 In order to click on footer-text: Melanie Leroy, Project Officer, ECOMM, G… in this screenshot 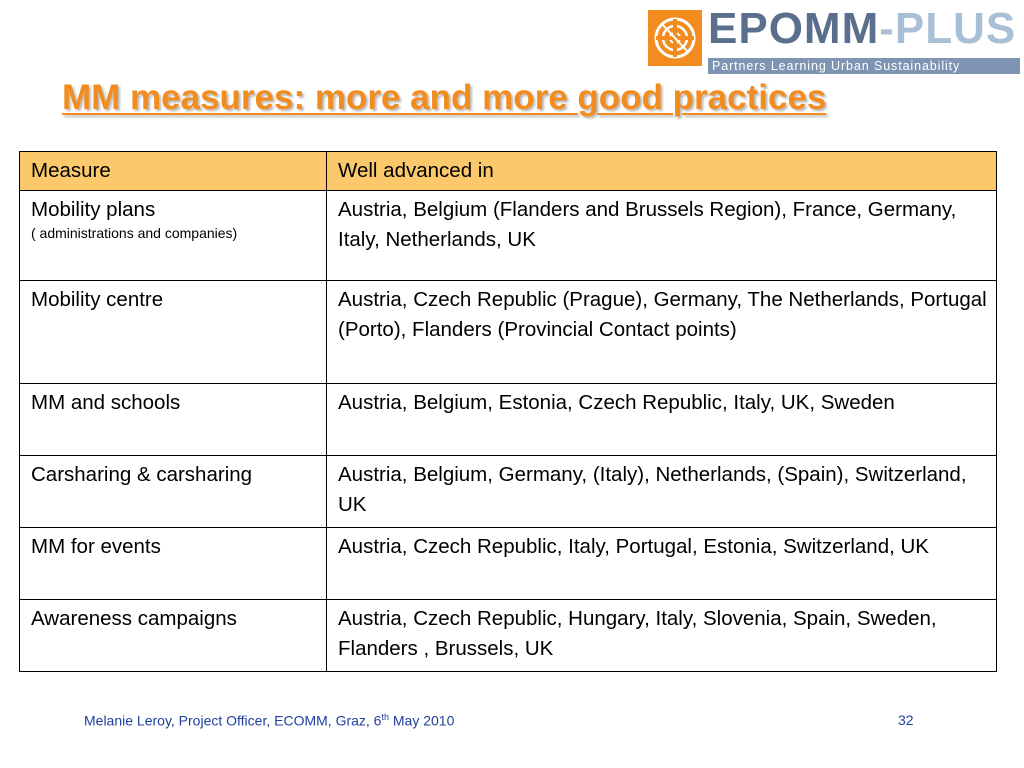, I will do `click(233, 720)`.